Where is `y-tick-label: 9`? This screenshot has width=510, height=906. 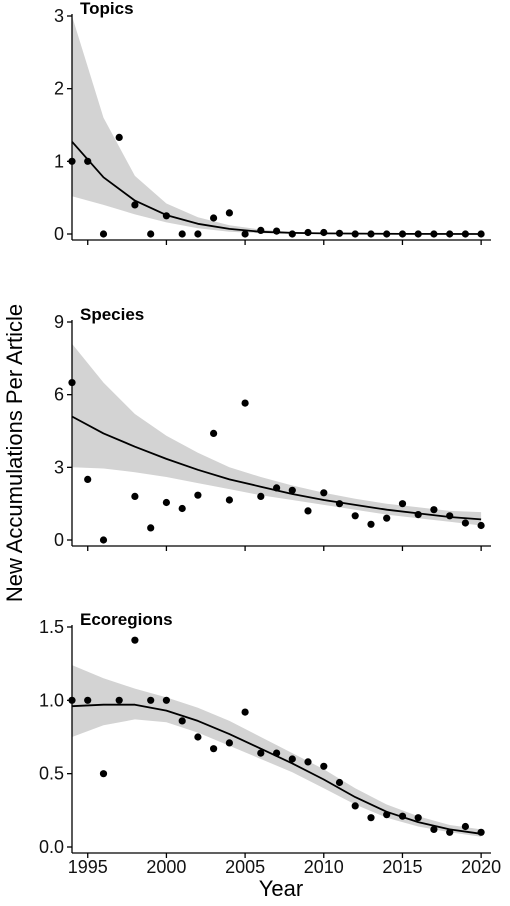
y-tick-label: 9 is located at coordinates (59, 322).